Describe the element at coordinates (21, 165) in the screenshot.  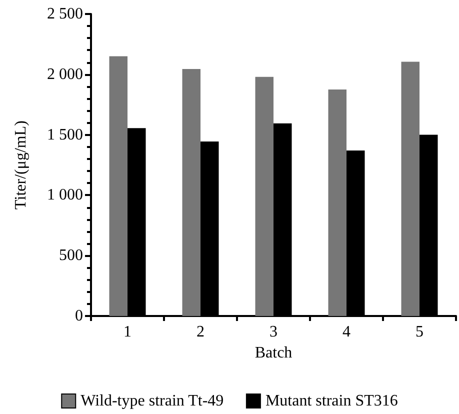
I see `y-axis-title: Titer/(μg/mL)` at that location.